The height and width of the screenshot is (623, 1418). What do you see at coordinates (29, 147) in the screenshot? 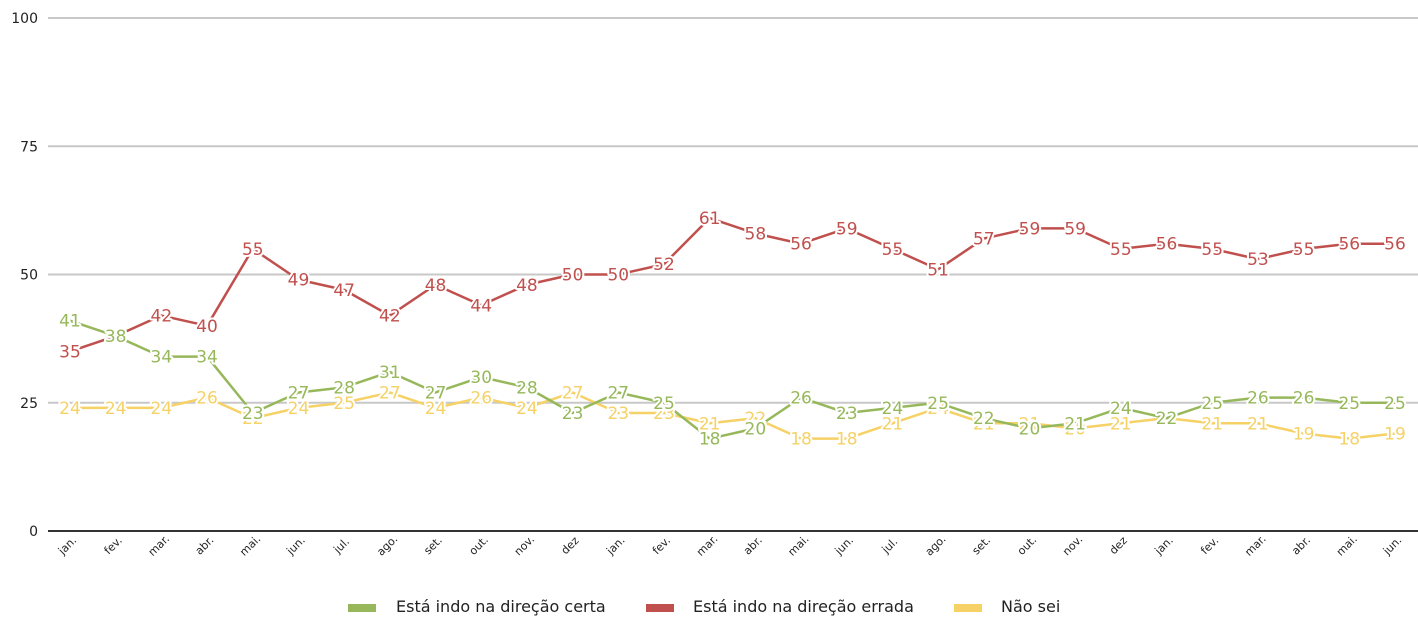
I see `y-tick-label: 75` at bounding box center [29, 147].